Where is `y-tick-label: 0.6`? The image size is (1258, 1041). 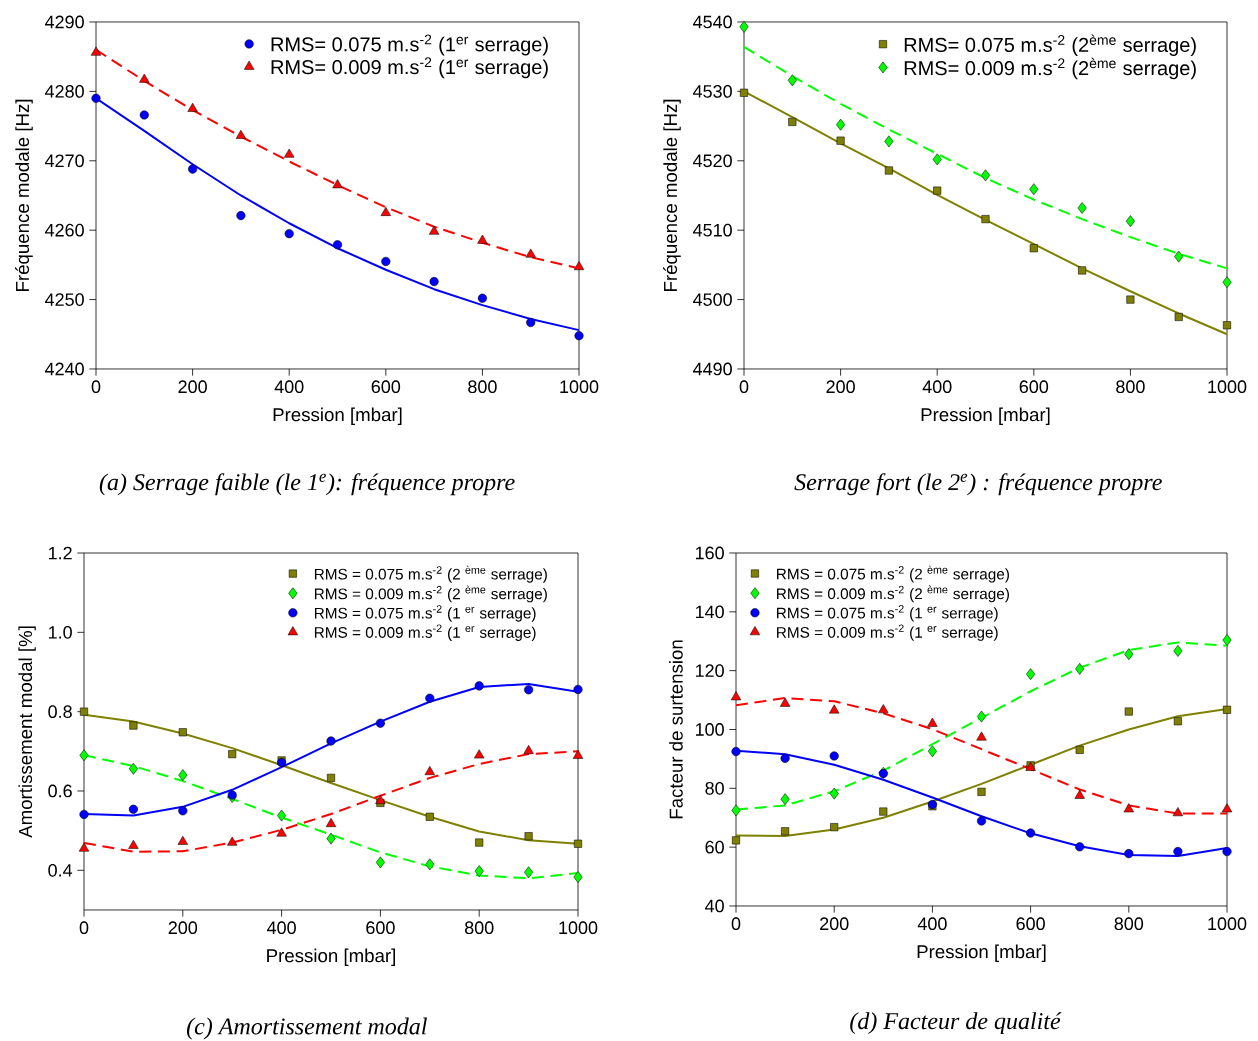 y-tick-label: 0.6 is located at coordinates (60, 791).